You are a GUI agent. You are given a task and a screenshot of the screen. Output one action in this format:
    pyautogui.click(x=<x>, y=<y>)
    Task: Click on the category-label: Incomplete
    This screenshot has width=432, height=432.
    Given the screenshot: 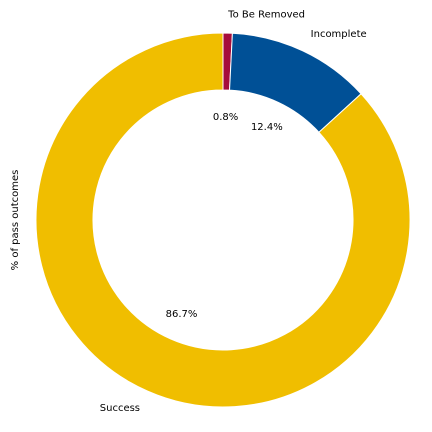 What is the action you would take?
    pyautogui.click(x=339, y=34)
    